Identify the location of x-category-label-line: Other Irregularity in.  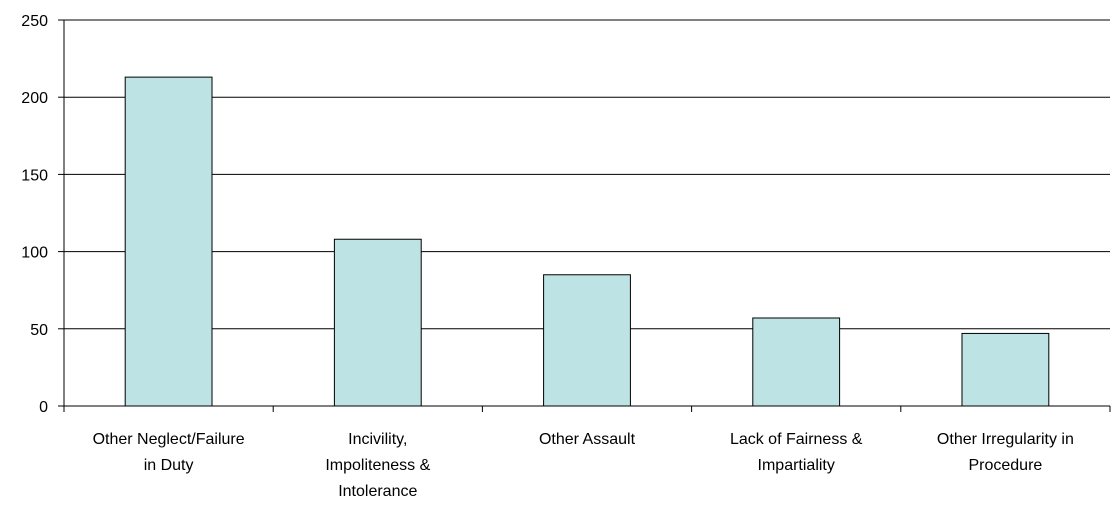
(1005, 439).